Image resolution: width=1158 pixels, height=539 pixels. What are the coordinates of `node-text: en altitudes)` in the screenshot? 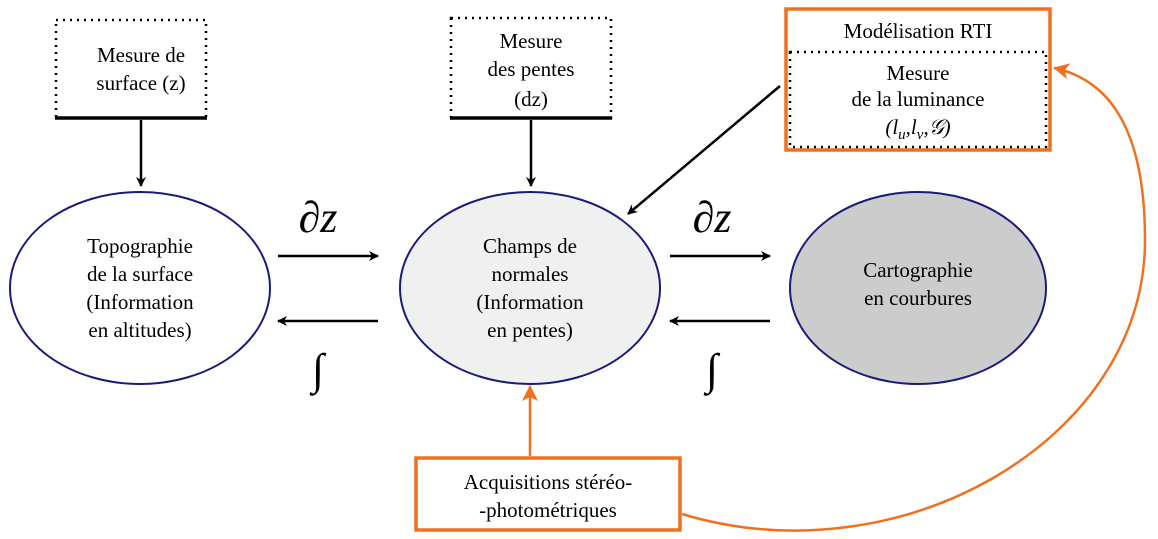 It's located at (139, 330).